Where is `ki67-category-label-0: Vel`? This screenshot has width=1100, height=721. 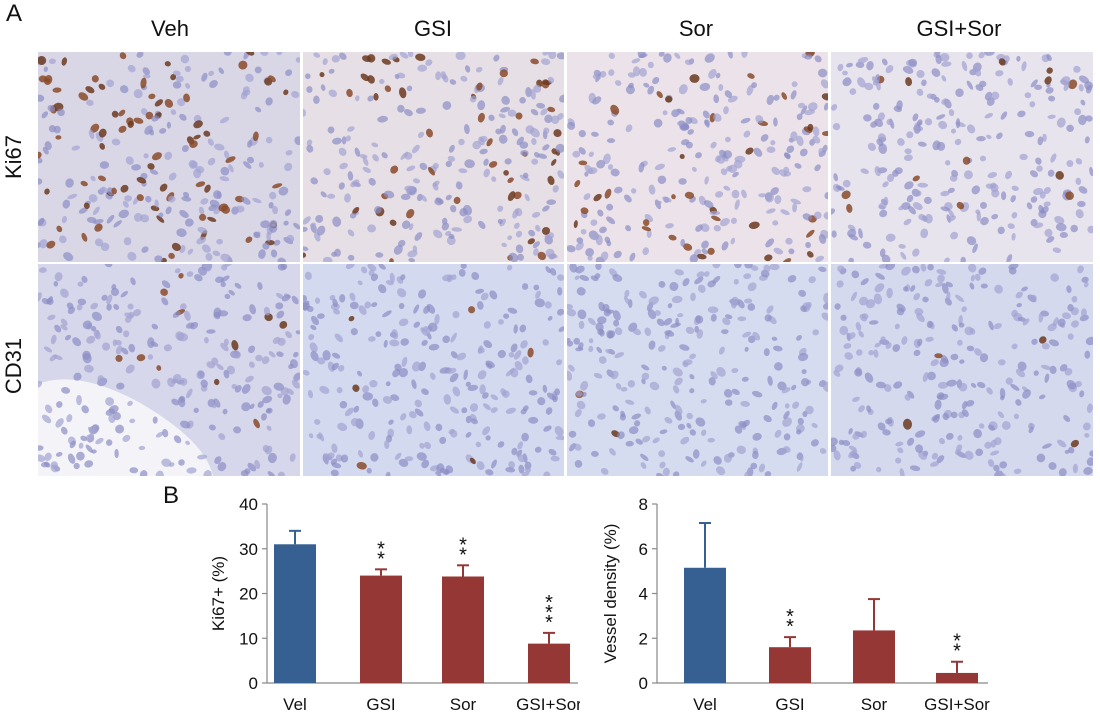
ki67-category-label-0: Vel is located at coordinates (295, 704).